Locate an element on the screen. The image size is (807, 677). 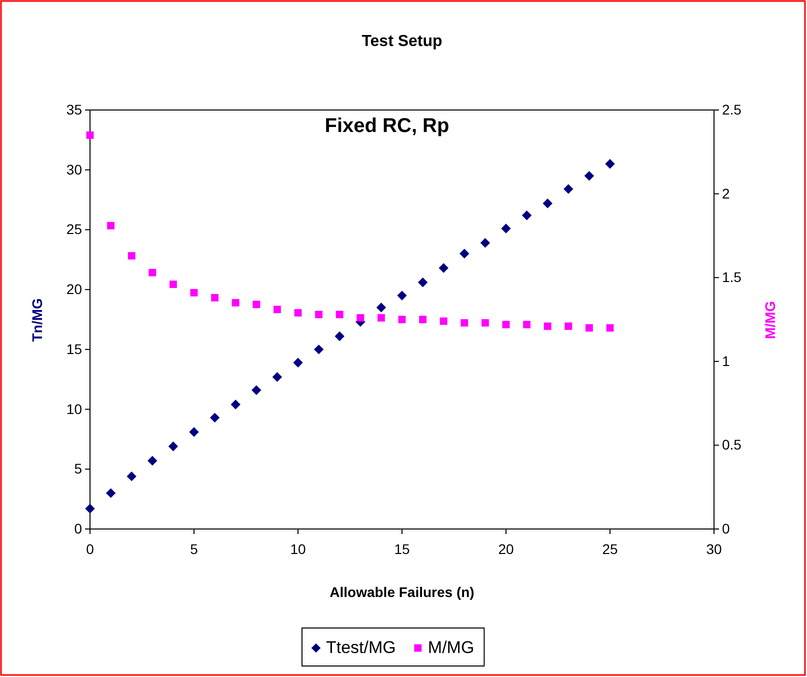
x-tick-label: 0 is located at coordinates (90, 548).